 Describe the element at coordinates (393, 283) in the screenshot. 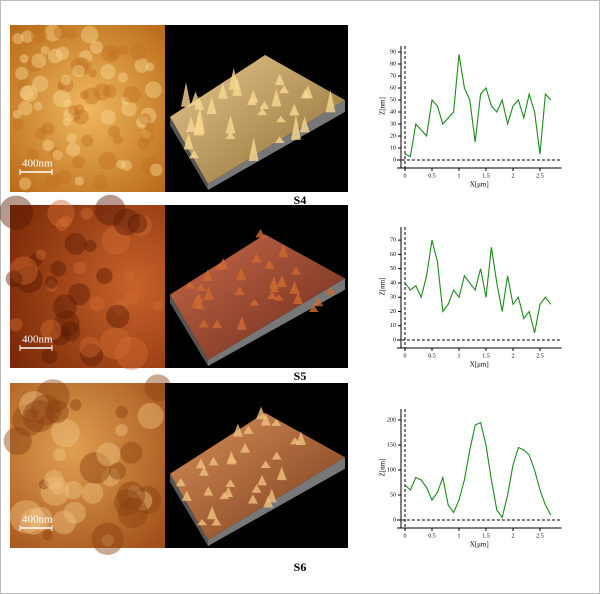

I see `y-tick-label: 40` at that location.